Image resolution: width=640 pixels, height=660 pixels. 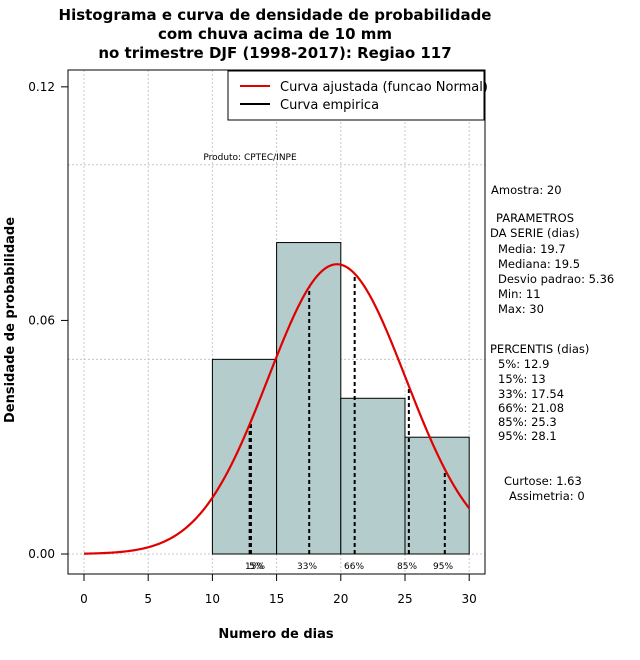 I want to click on percentil-95: 95%: 28.1, so click(x=527, y=436).